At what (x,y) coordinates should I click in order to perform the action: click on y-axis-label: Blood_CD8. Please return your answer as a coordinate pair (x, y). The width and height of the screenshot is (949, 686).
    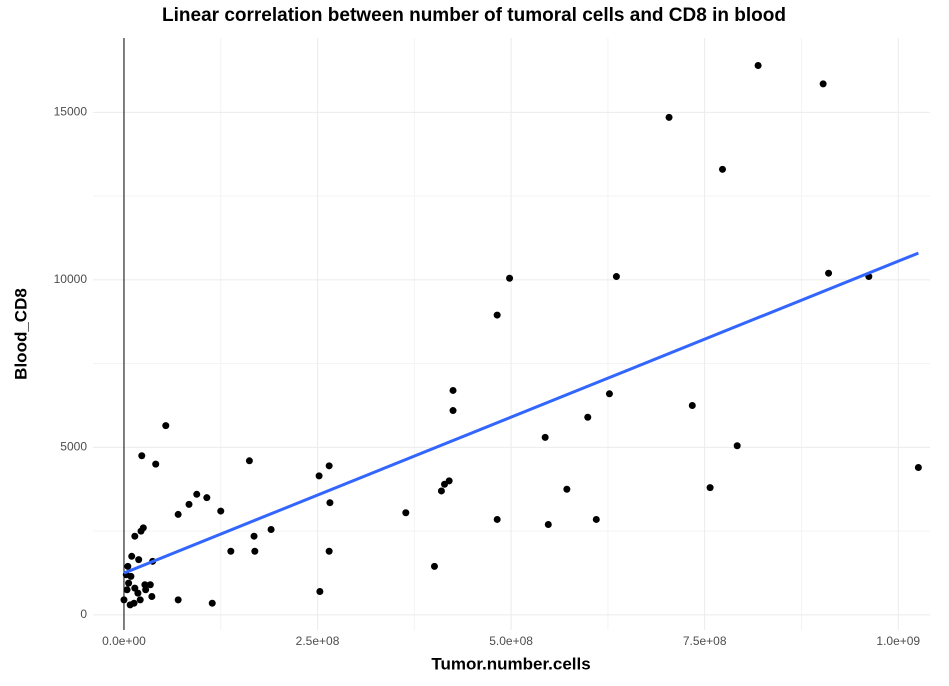
    Looking at the image, I should click on (20, 334).